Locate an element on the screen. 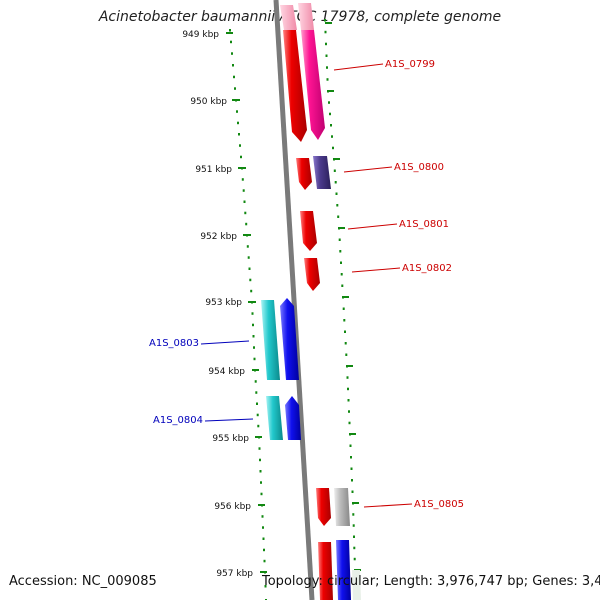 This screenshot has width=600, height=600. outer-ticks is located at coordinates (343, 296).